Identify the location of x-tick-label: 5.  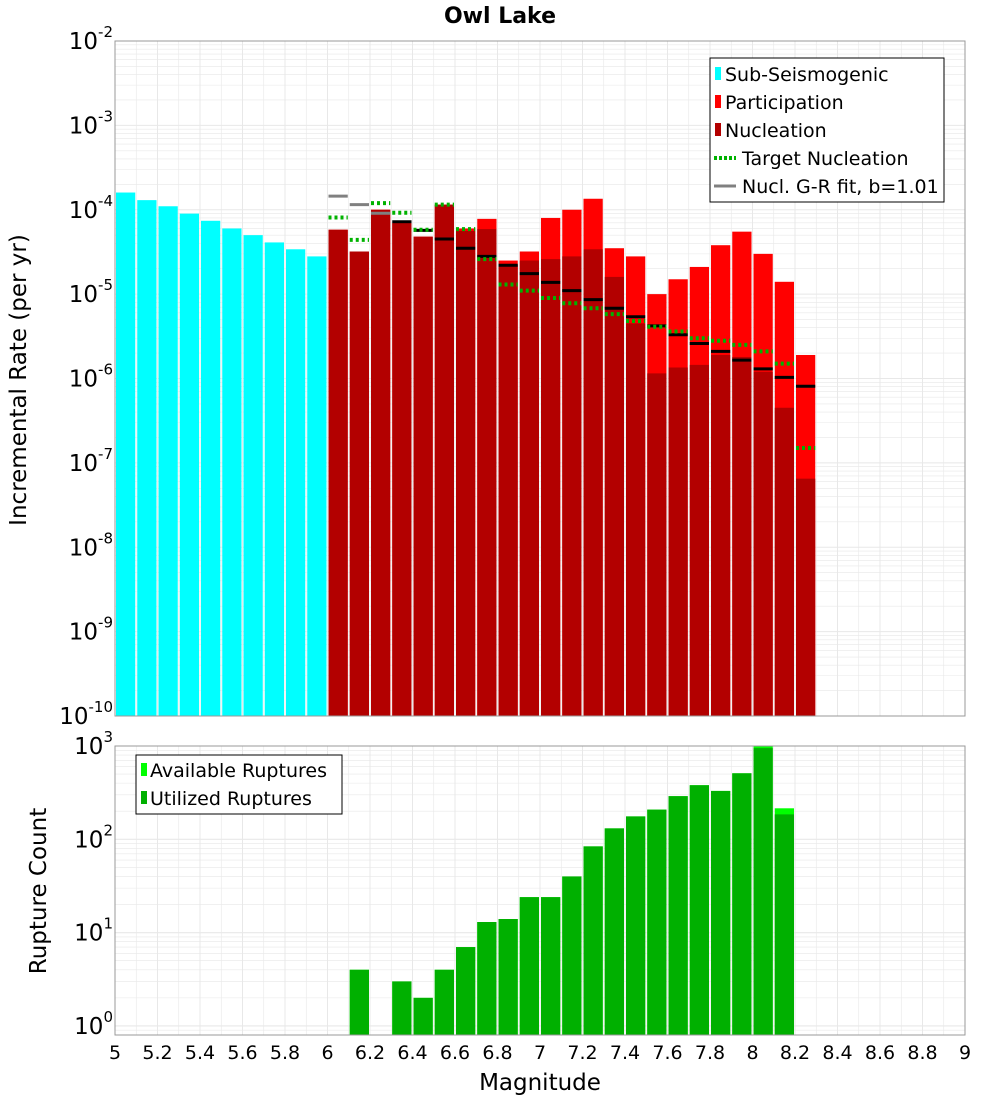
(115, 1053).